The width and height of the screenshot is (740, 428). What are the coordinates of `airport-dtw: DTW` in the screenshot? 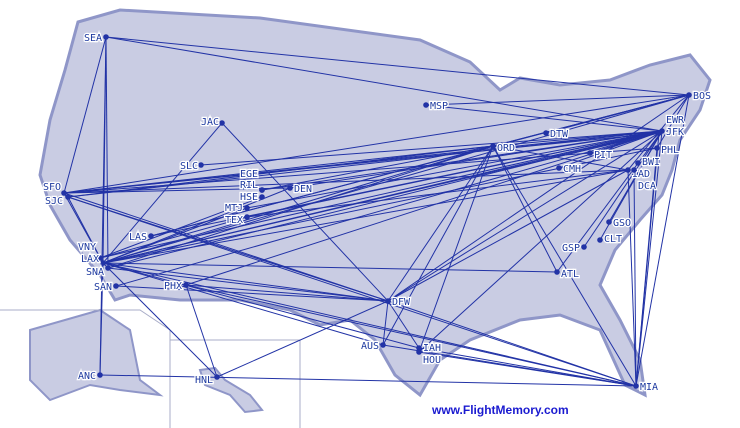 It's located at (556, 134).